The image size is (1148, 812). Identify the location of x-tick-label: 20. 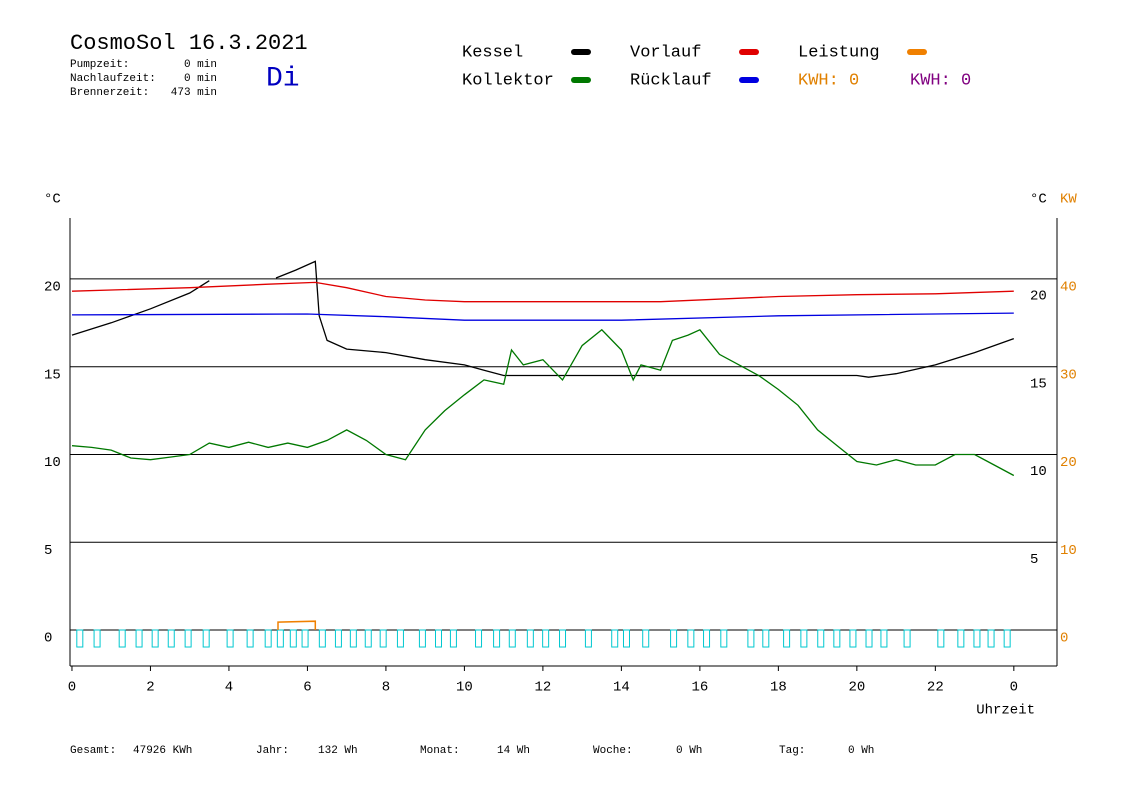
(856, 688).